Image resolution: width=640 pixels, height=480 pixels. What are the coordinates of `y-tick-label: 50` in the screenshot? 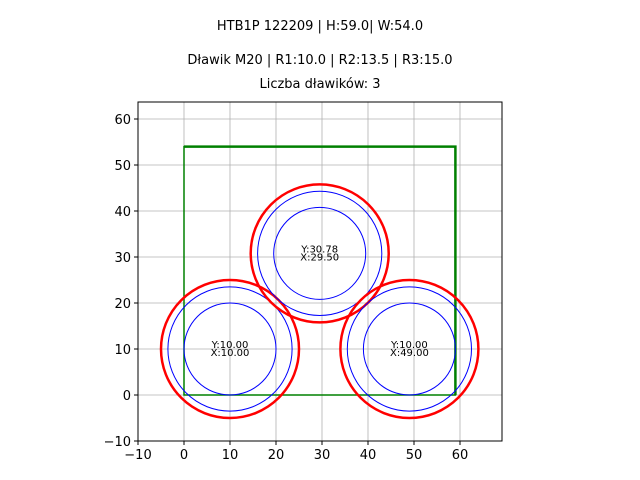 It's located at (122, 166).